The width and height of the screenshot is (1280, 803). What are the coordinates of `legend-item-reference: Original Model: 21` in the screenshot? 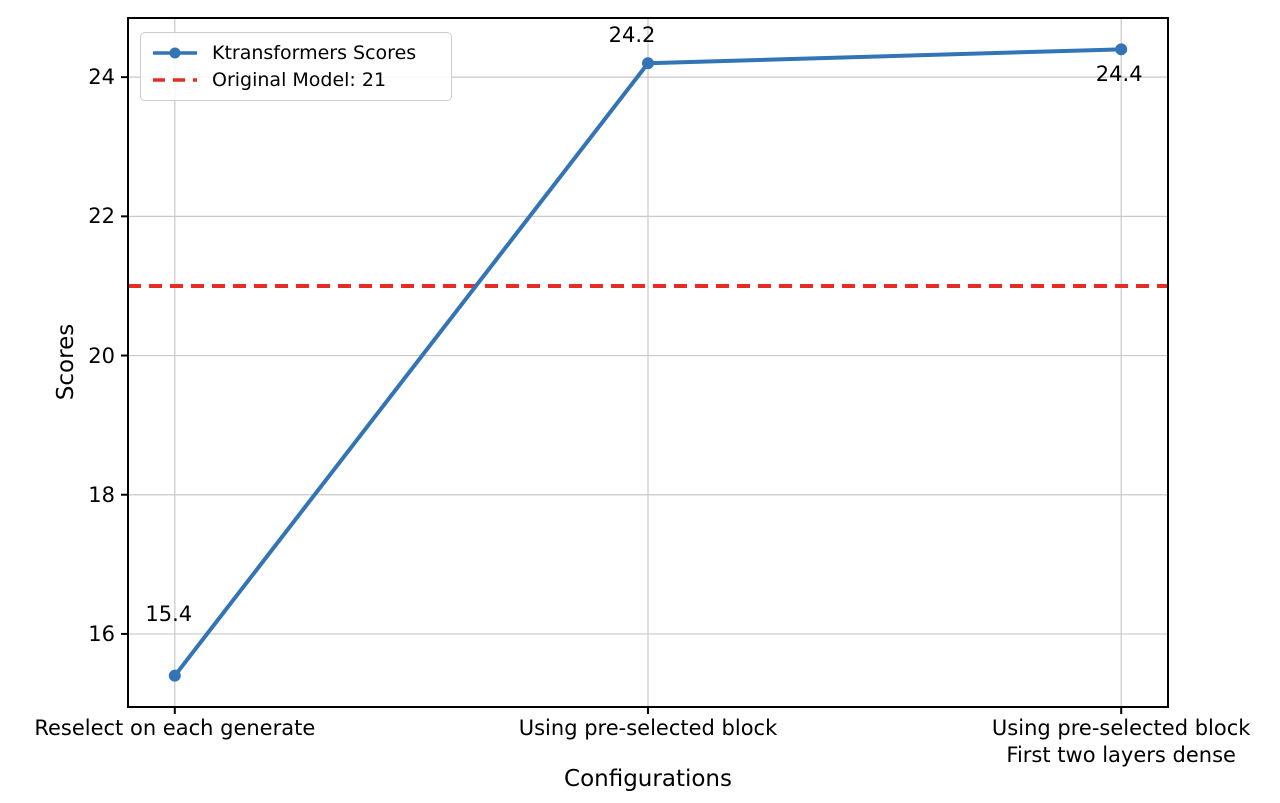 It's located at (295, 80).